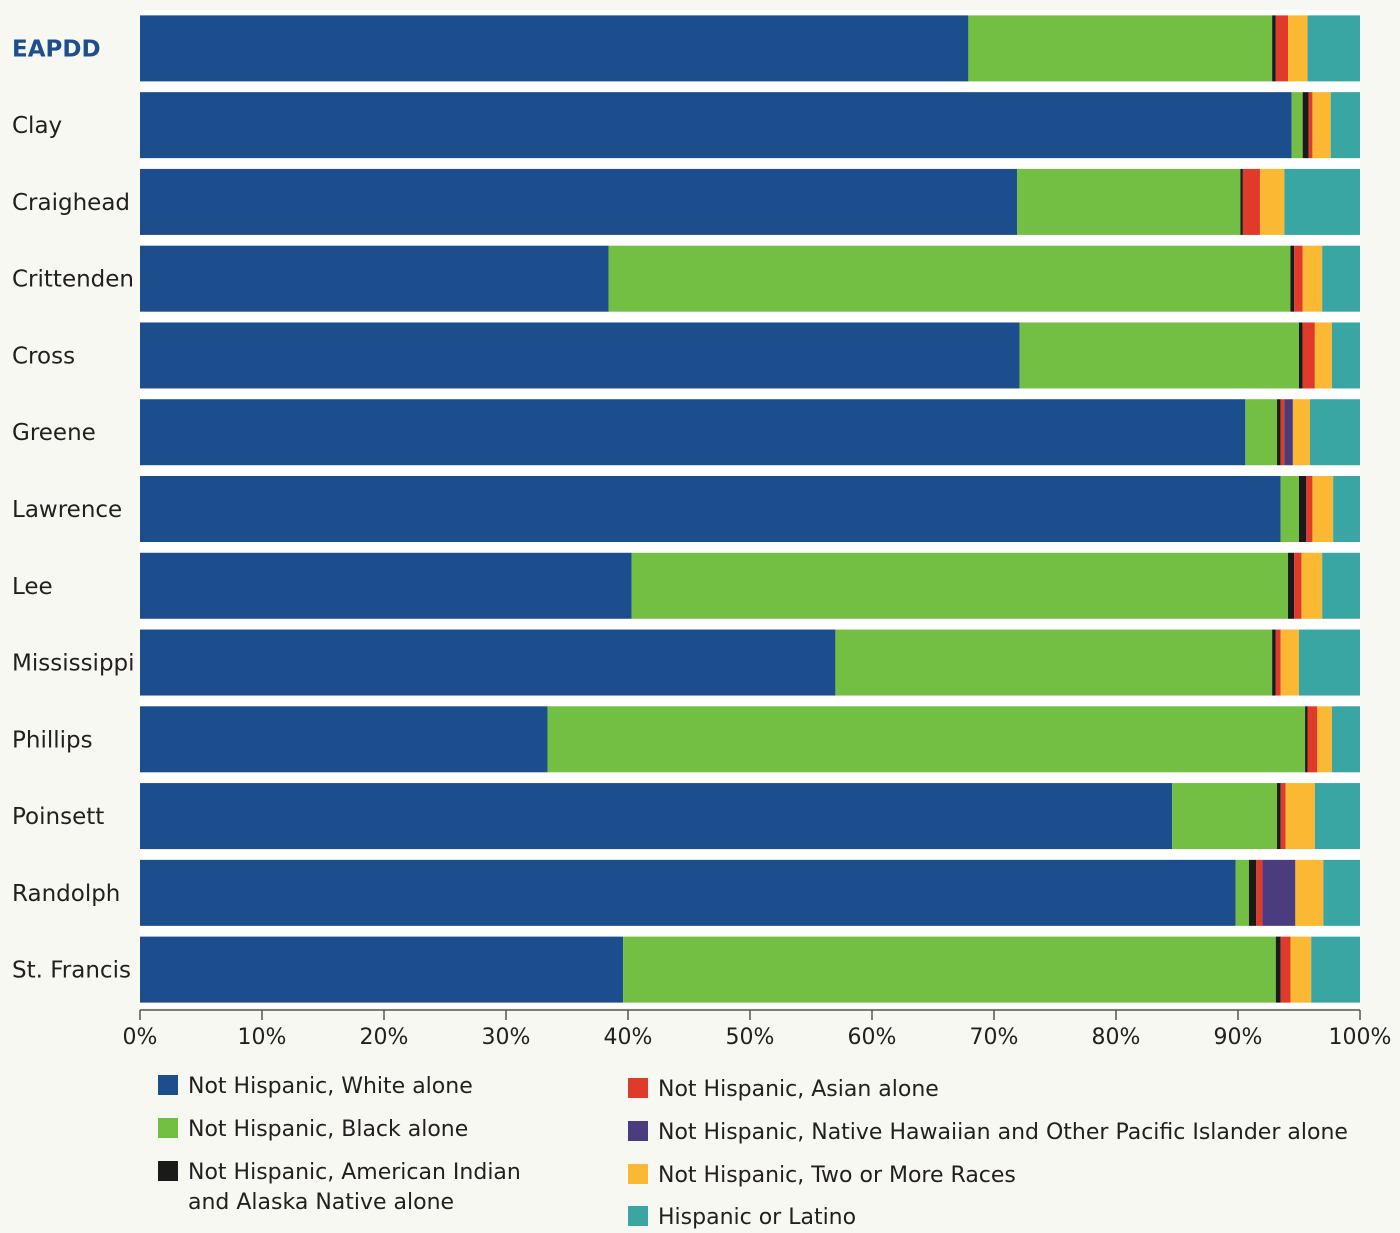 The image size is (1400, 1233). What do you see at coordinates (71, 203) in the screenshot?
I see `category-label: Craighead` at bounding box center [71, 203].